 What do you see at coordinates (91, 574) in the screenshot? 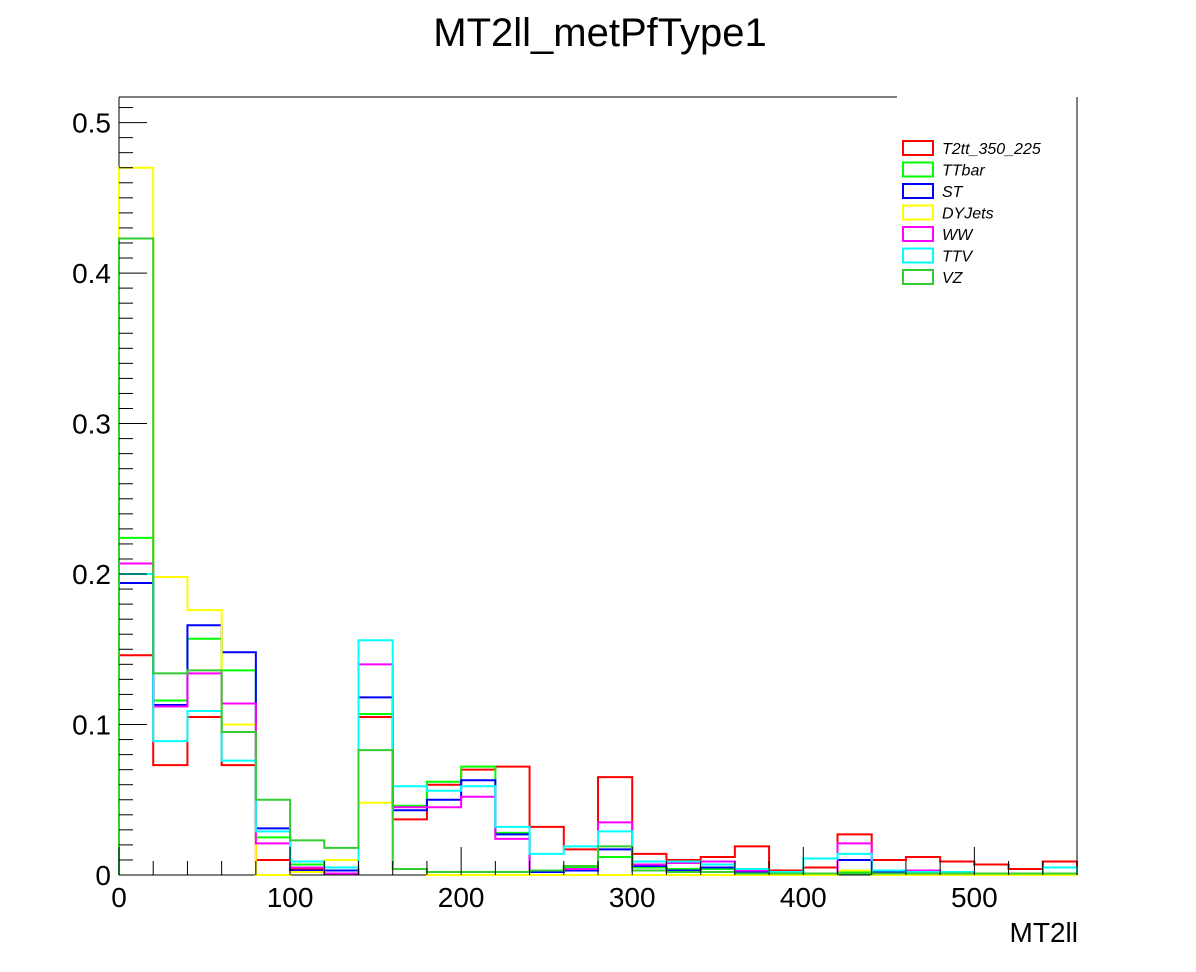
I see `y-tick-label: 0.2` at bounding box center [91, 574].